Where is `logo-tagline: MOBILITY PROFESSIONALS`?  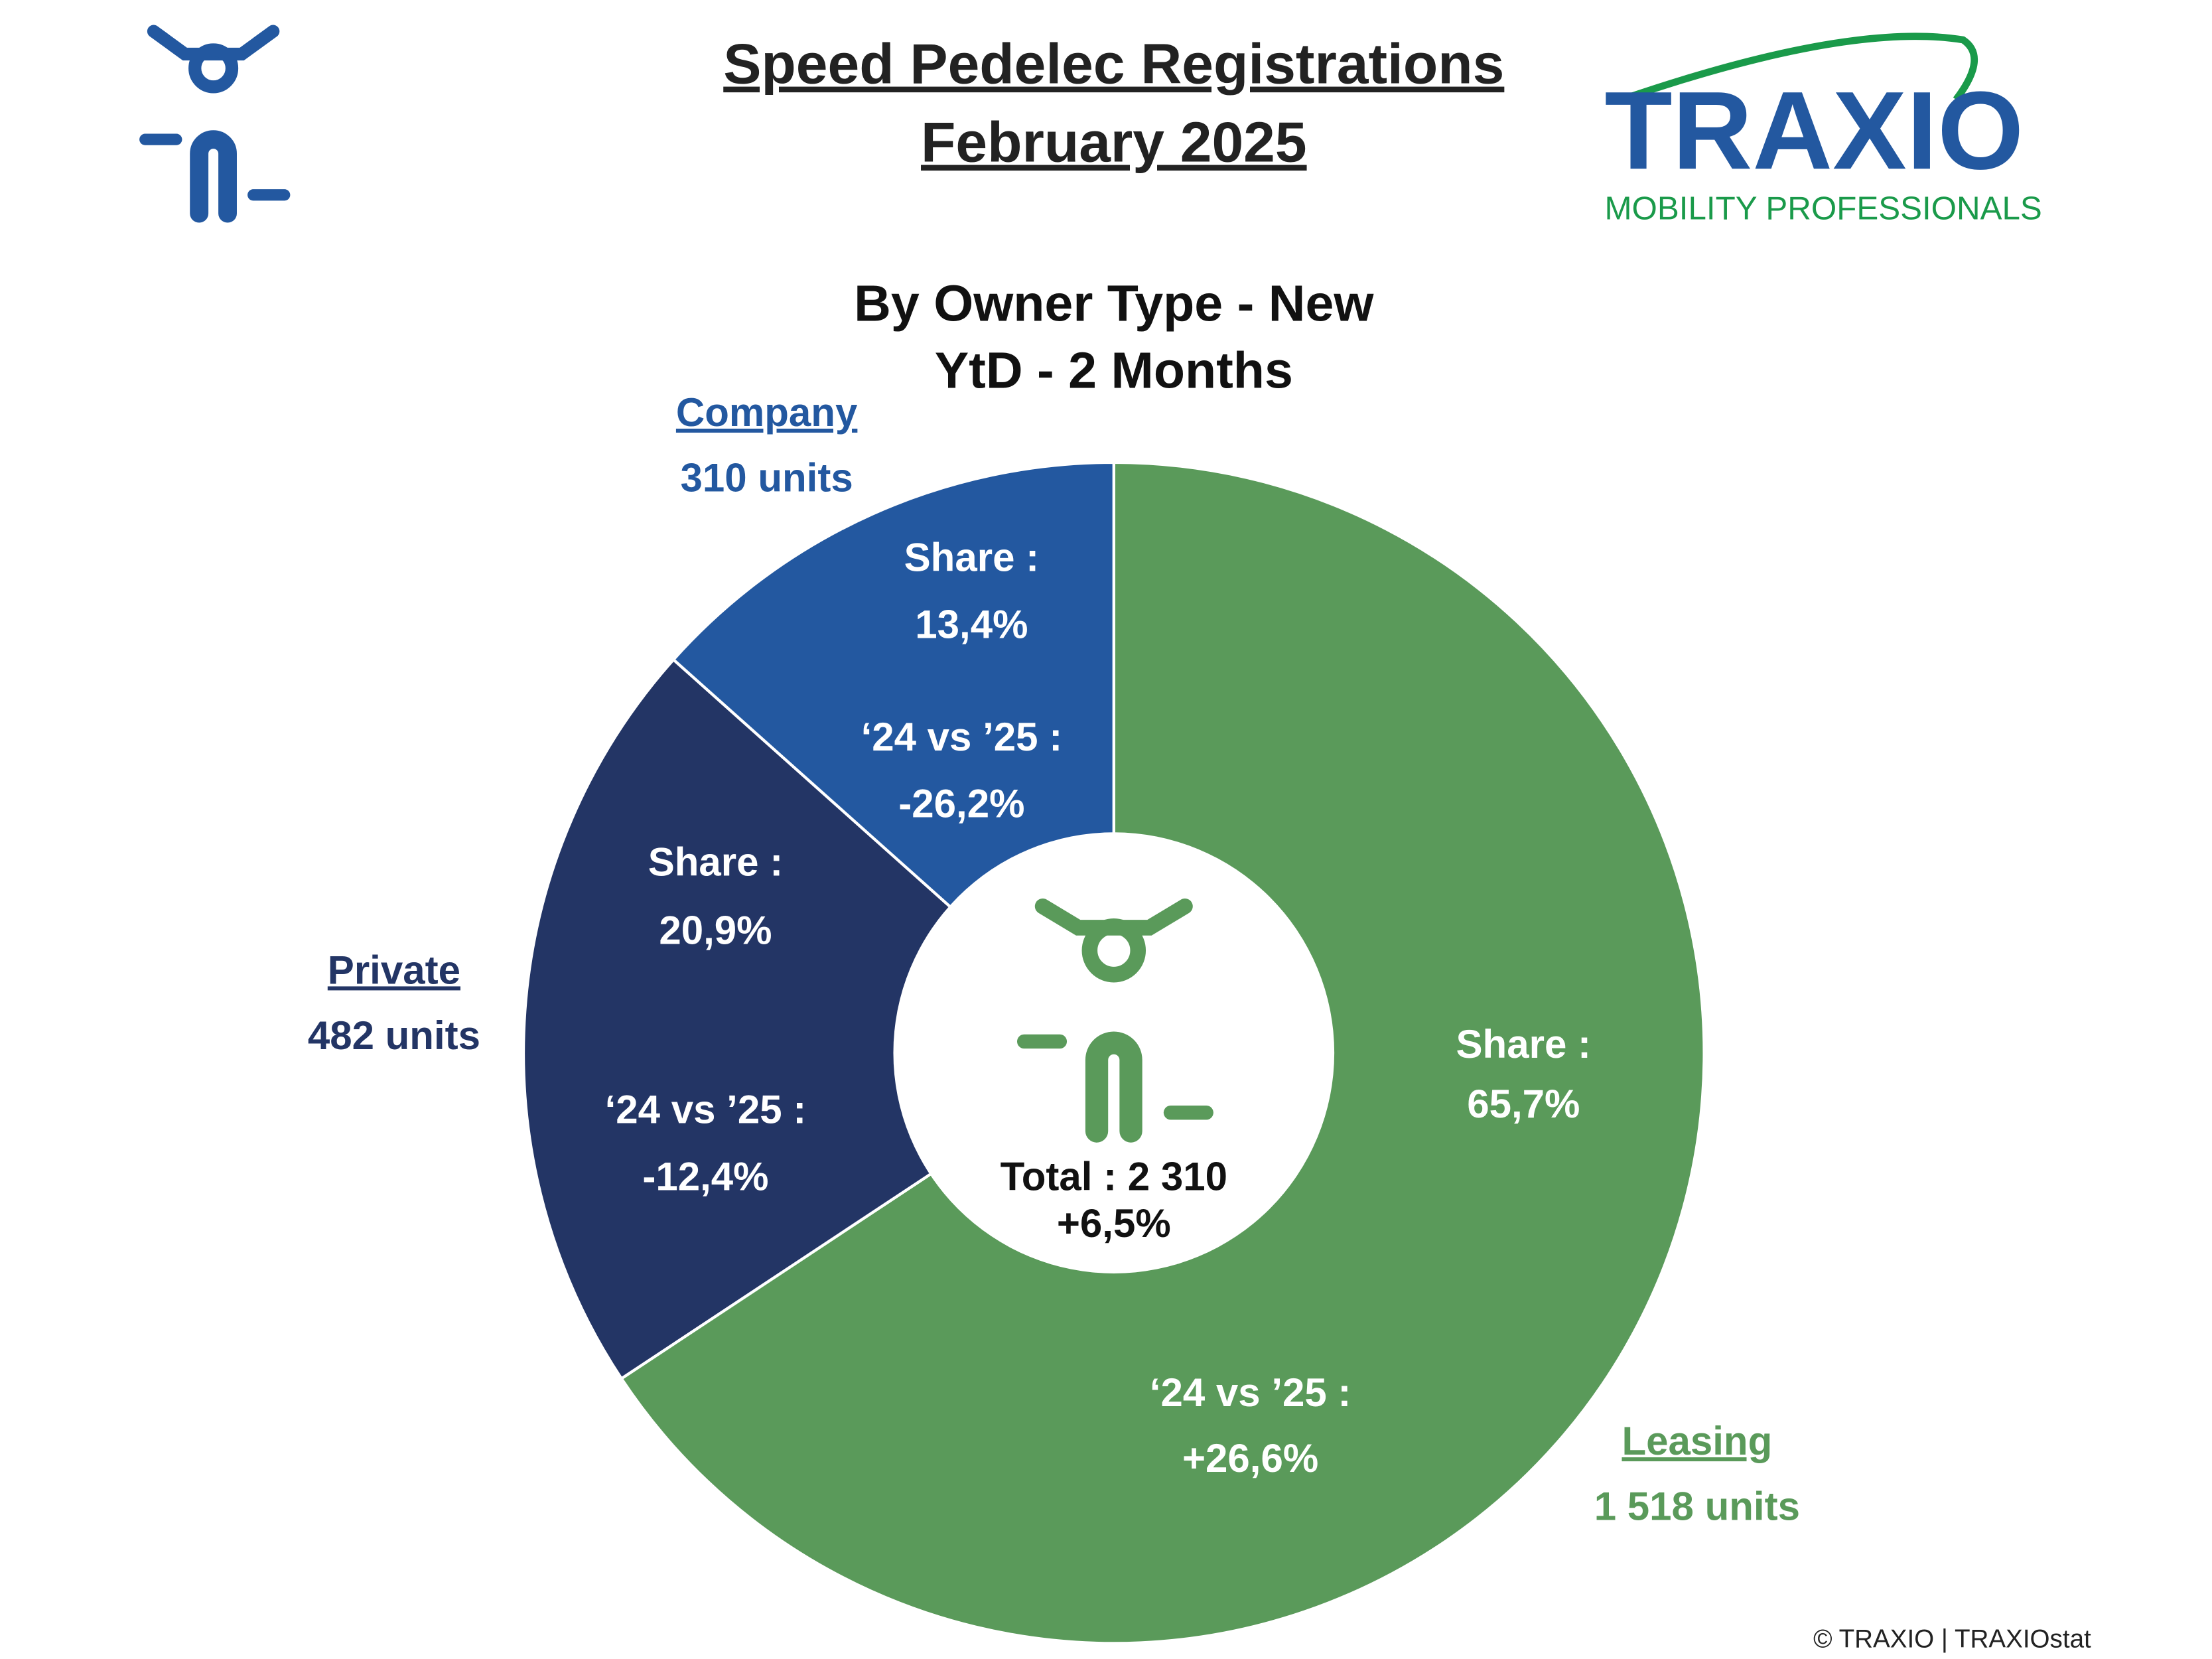 logo-tagline: MOBILITY PROFESSIONALS is located at coordinates (1822, 208).